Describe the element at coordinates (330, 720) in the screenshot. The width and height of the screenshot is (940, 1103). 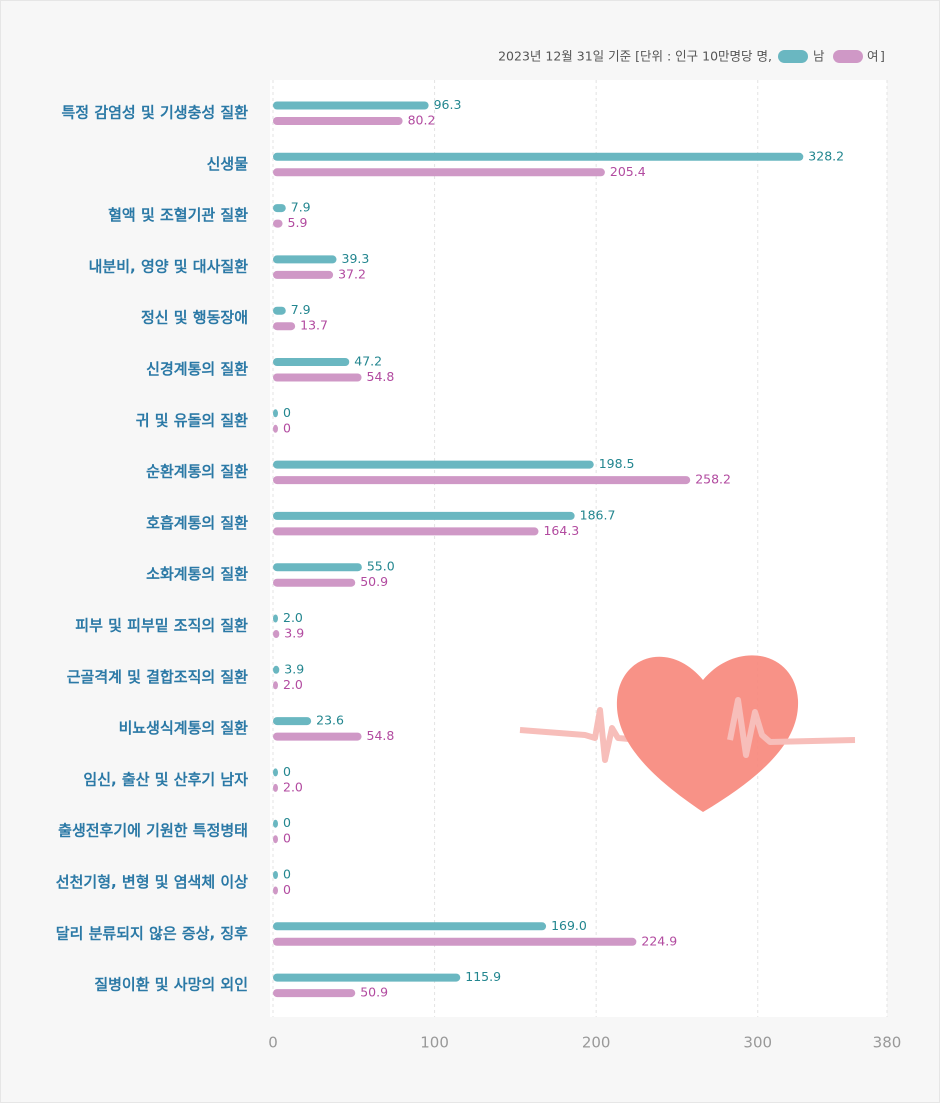
I see `value-label: 23.6` at that location.